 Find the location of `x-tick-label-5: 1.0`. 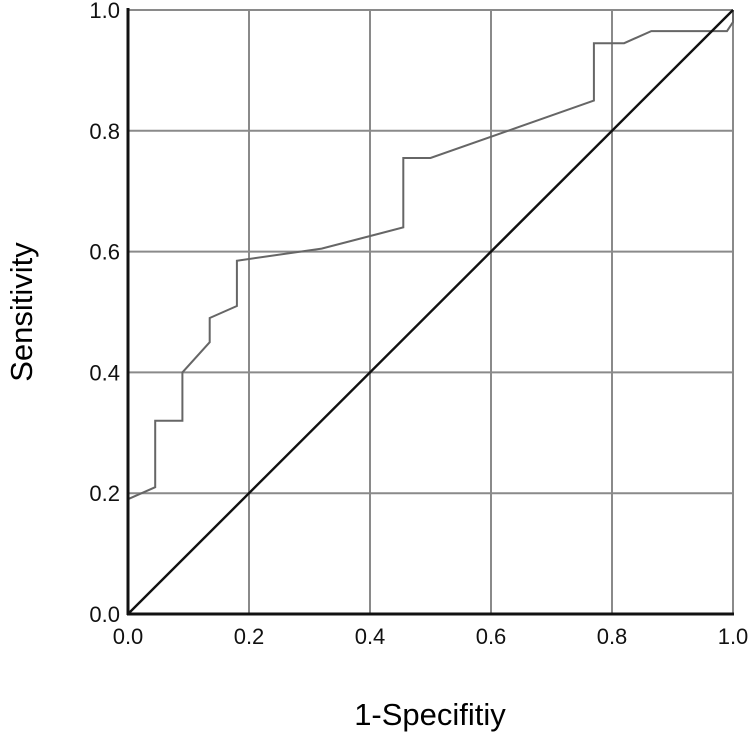

x-tick-label-5: 1.0 is located at coordinates (733, 636).